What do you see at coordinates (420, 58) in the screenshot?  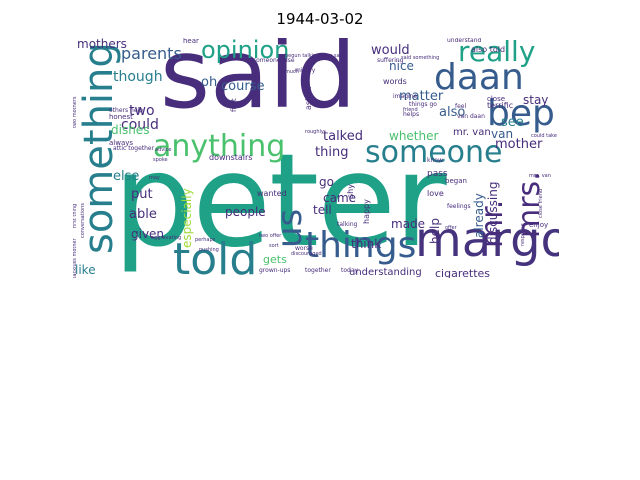 I see `cloud-word: said something` at bounding box center [420, 58].